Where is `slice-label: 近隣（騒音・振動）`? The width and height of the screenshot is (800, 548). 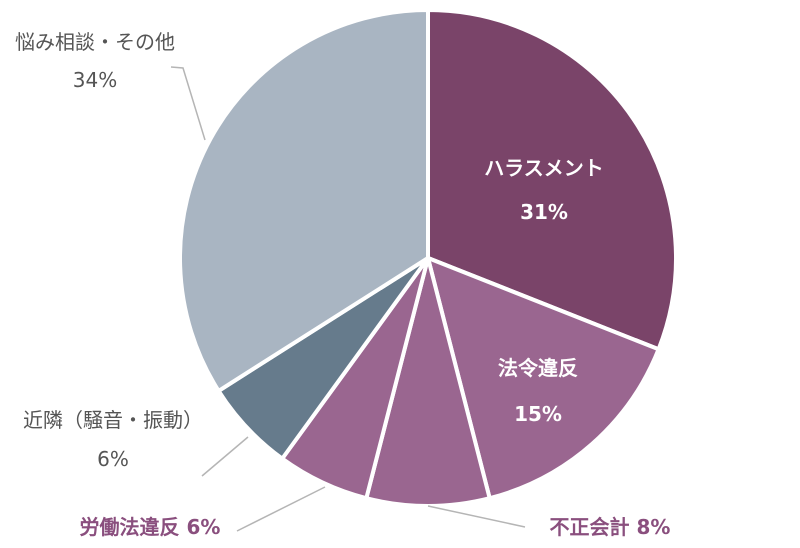 slice-label: 近隣（騒音・振動） is located at coordinates (113, 420).